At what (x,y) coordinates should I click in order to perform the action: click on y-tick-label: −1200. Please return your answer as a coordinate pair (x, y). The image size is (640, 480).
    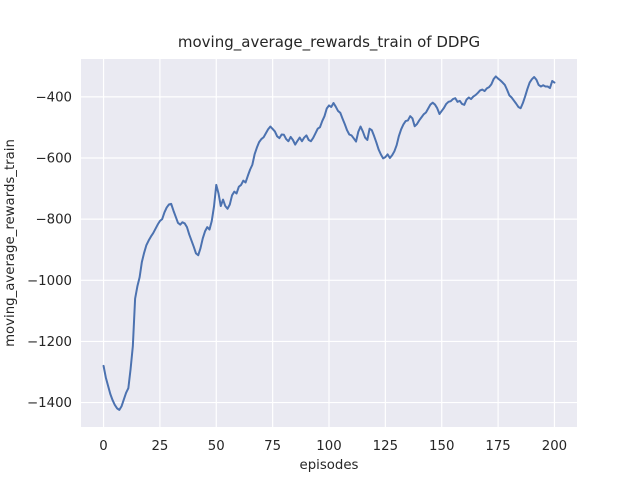
    Looking at the image, I should click on (49, 342).